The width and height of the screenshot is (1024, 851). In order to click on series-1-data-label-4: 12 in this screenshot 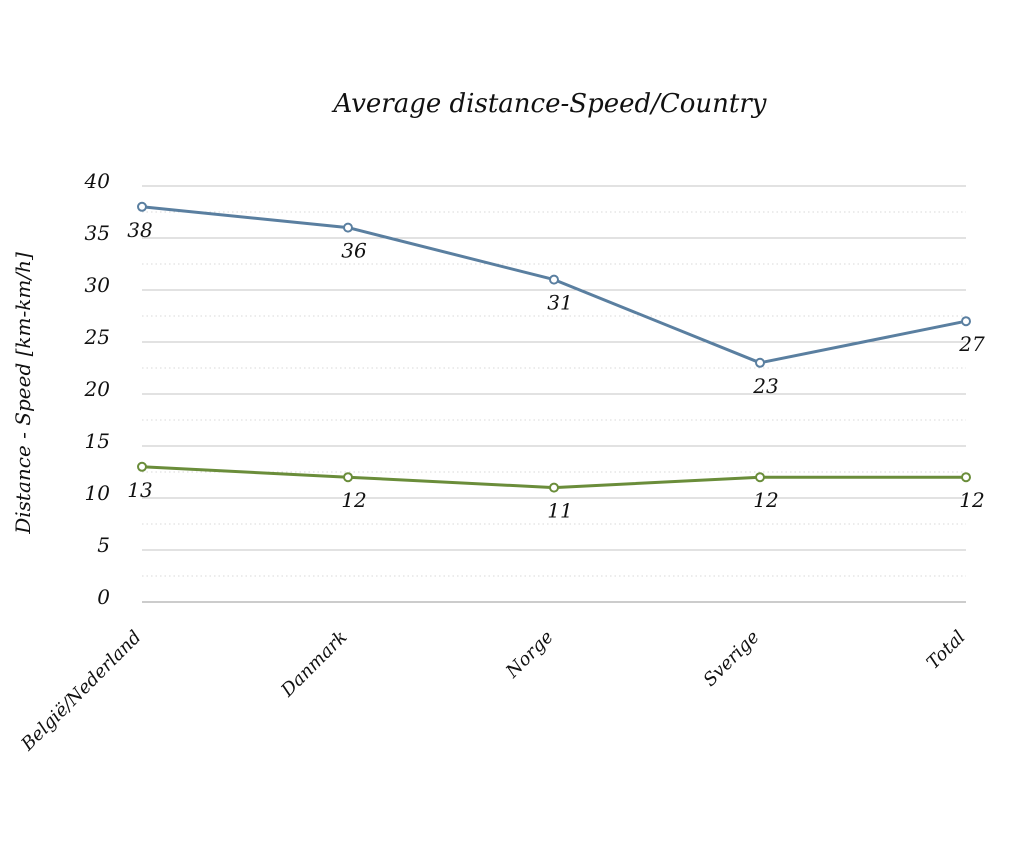, I will do `click(971, 500)`.